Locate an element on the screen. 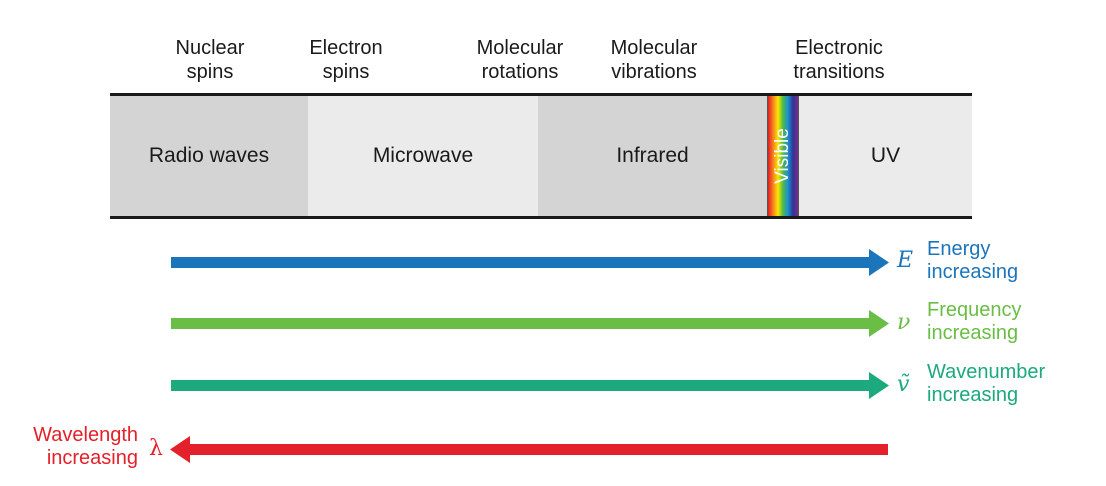 The image size is (1106, 486). process-line2: rotations is located at coordinates (520, 72).